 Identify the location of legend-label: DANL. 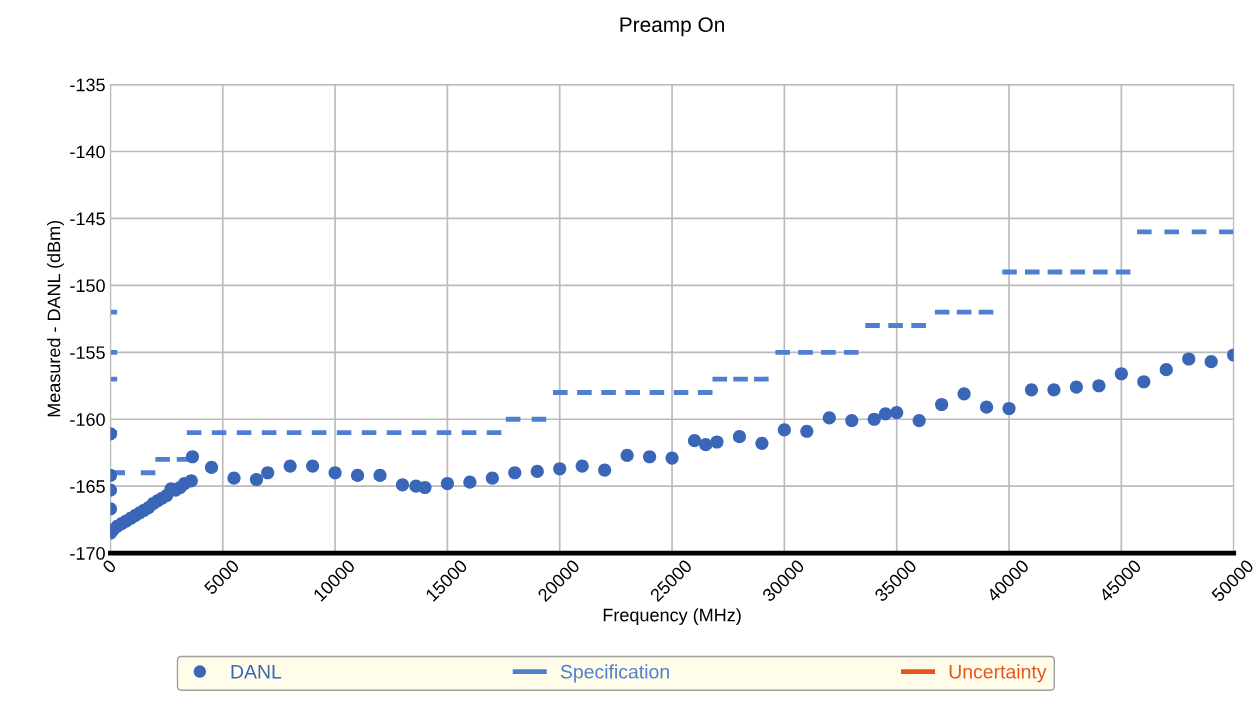
(256, 672).